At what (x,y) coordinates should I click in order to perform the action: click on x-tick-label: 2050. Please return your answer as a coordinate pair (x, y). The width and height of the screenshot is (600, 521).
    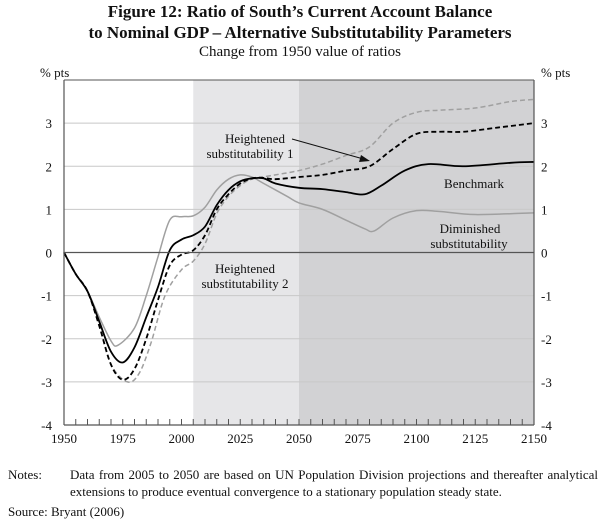
    Looking at the image, I should click on (299, 438).